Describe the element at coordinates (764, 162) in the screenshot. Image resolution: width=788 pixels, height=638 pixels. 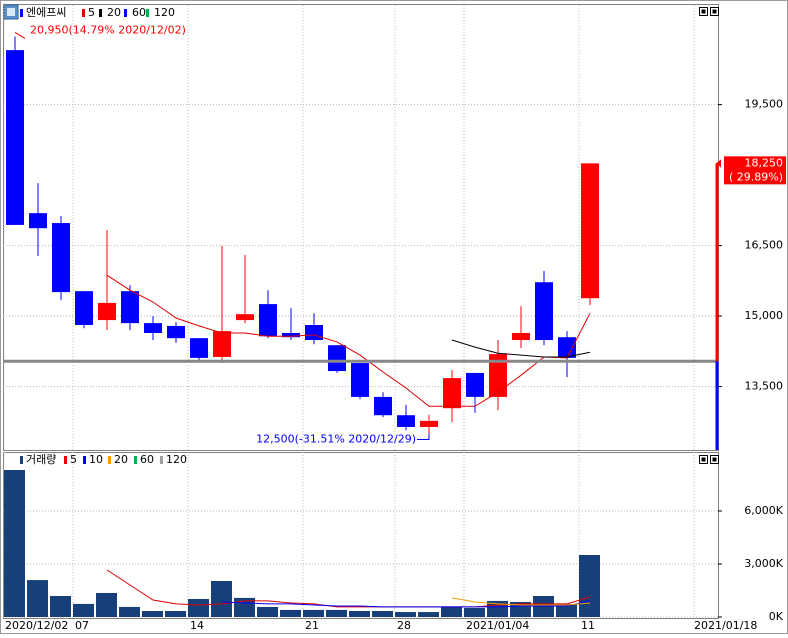
I see `price-tag-label: 18,250` at that location.